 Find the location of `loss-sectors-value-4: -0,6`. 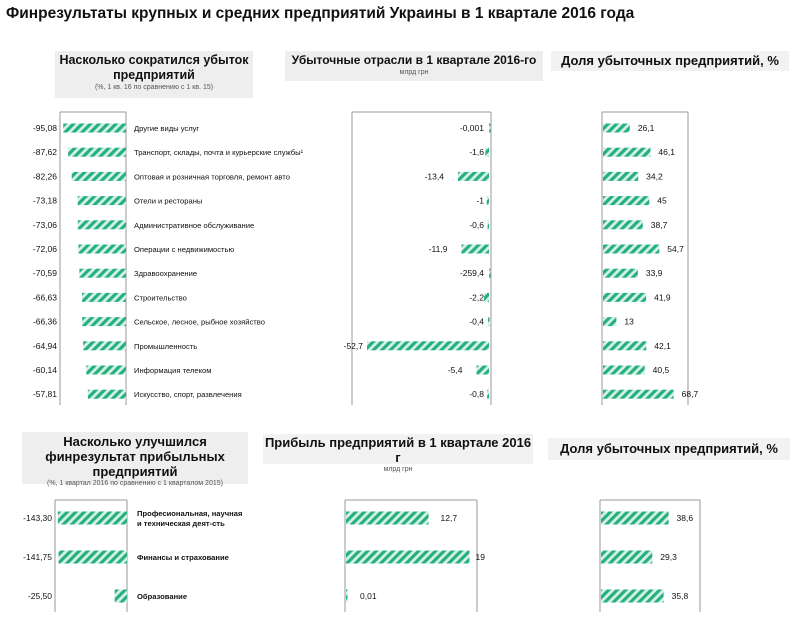

loss-sectors-value-4: -0,6 is located at coordinates (476, 225).